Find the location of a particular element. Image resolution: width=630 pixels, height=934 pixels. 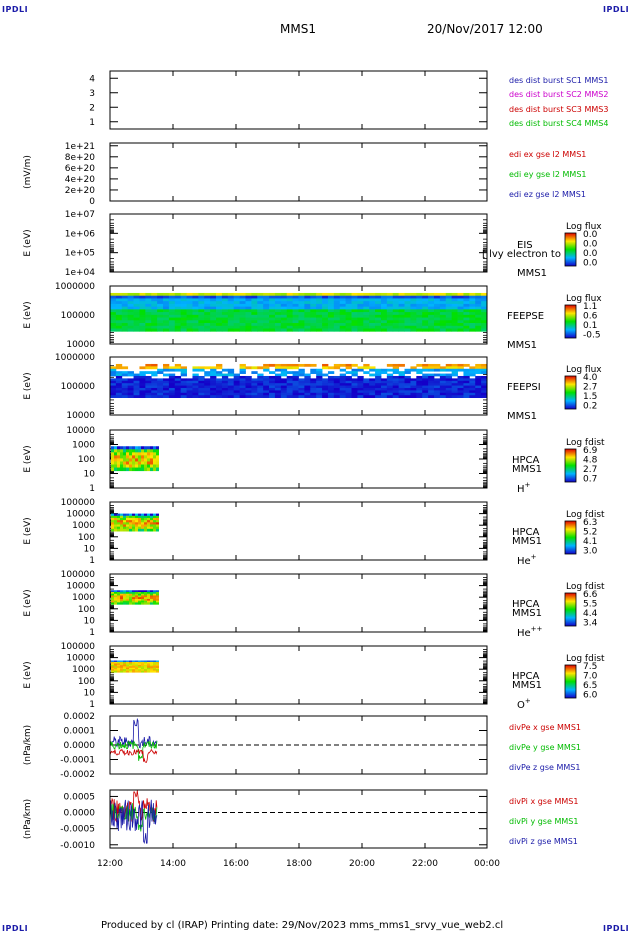

colorbar-title: Log fdist is located at coordinates (585, 659).